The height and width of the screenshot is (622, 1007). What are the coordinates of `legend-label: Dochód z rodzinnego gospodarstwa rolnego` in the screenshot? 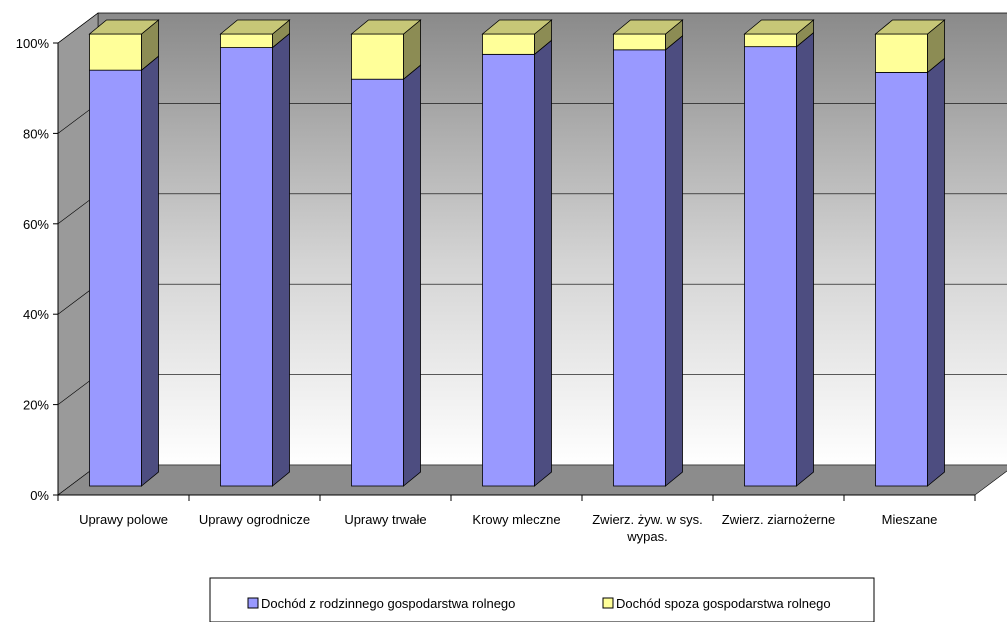 It's located at (388, 603).